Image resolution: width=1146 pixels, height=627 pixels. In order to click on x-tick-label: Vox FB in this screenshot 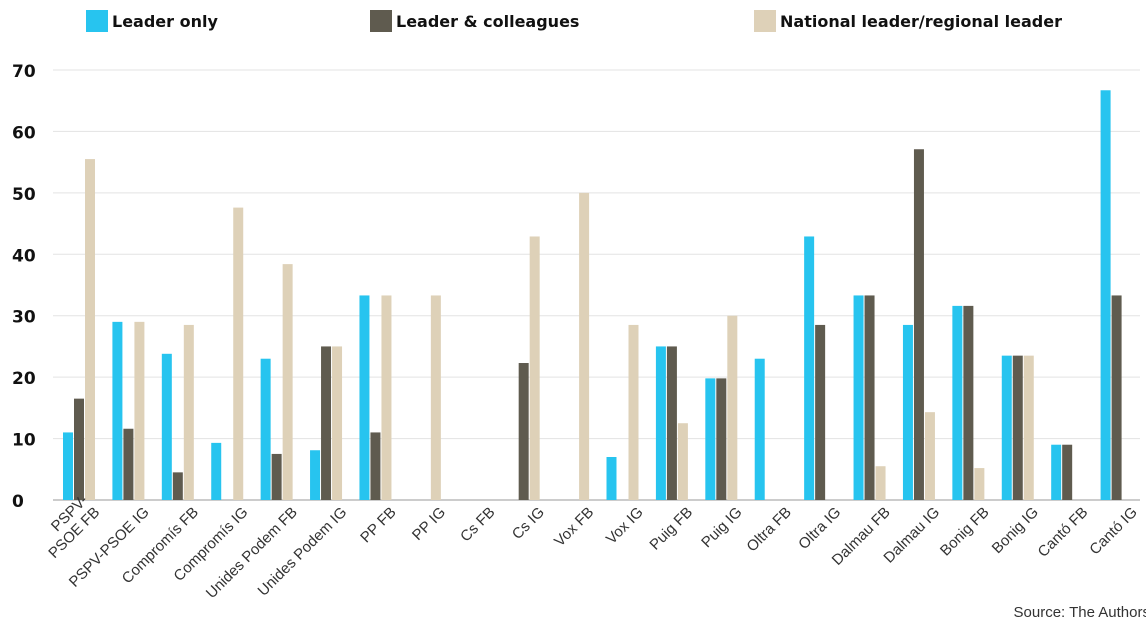, I will do `click(574, 527)`.